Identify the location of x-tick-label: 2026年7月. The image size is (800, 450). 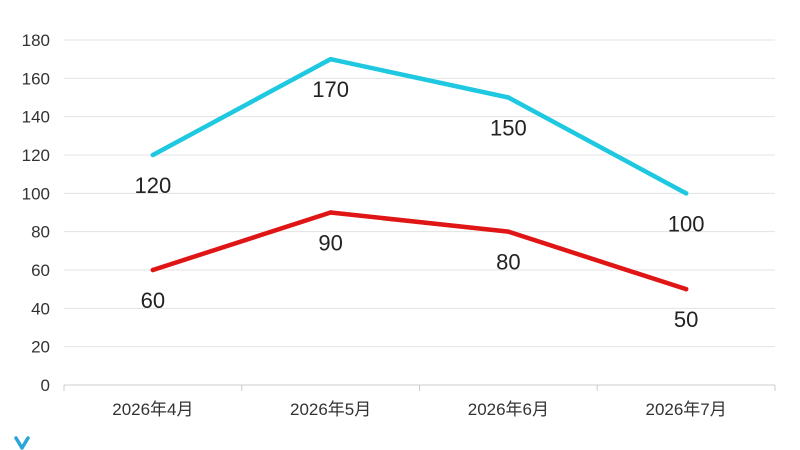
(685, 409).